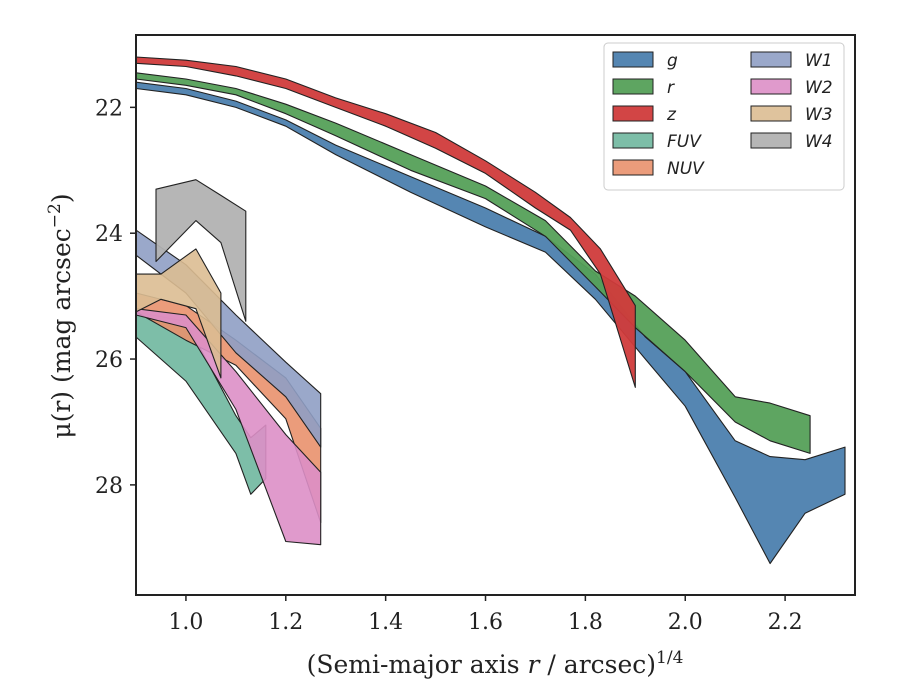  I want to click on legend-swatch-g, so click(633, 59).